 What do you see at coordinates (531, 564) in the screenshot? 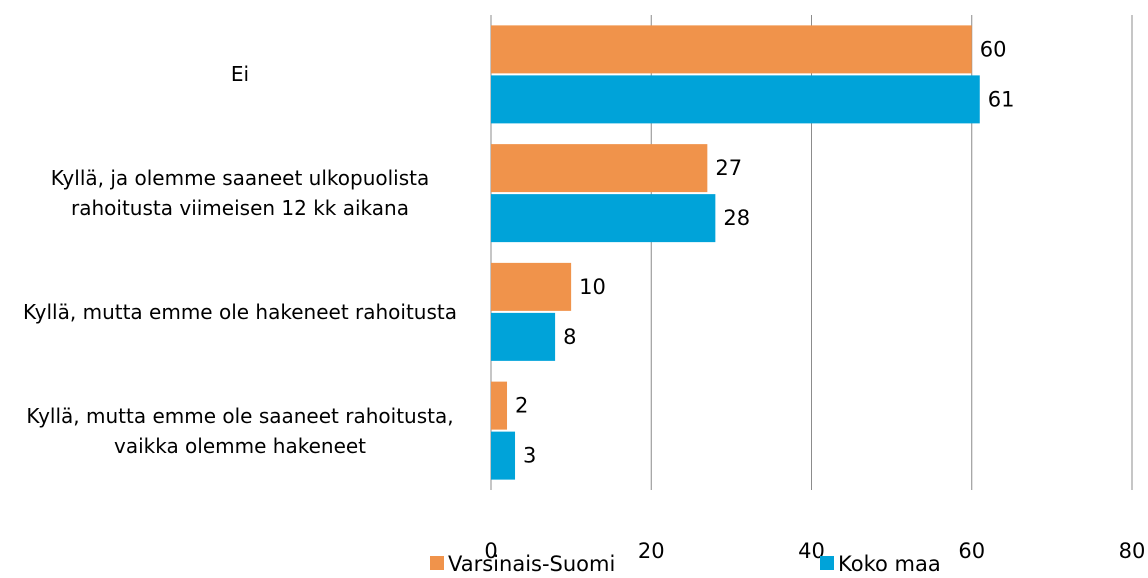
I see `legend-label: Varsinais-Suomi` at bounding box center [531, 564].